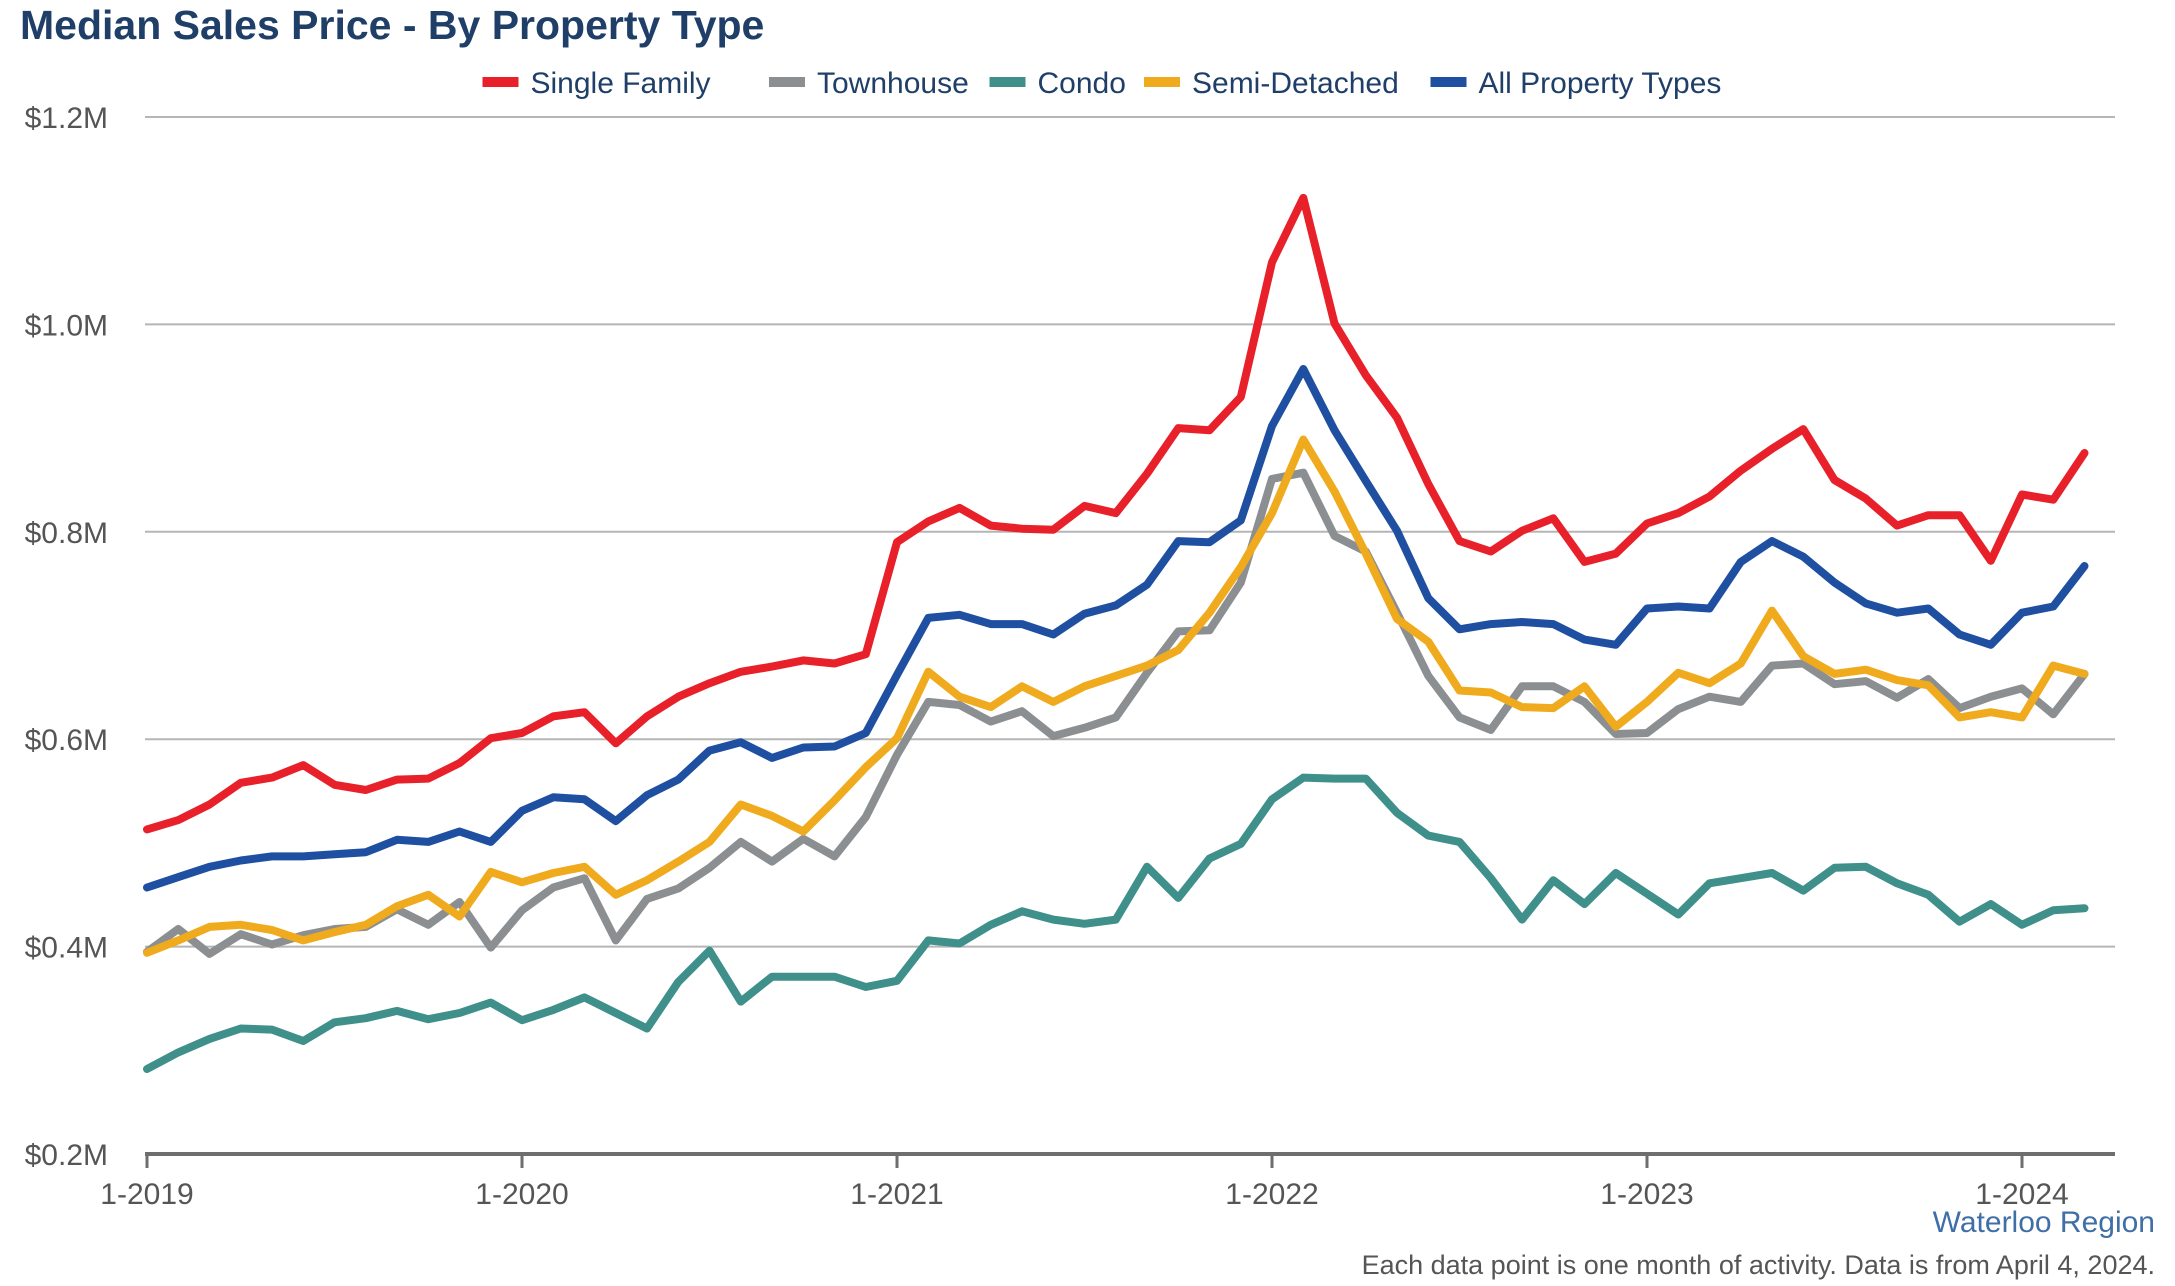  Describe the element at coordinates (66, 637) in the screenshot. I see `y-axis-tick-labels: $0.2M $0.4M $0.6M $0.8M $1.0M $1.2M` at that location.